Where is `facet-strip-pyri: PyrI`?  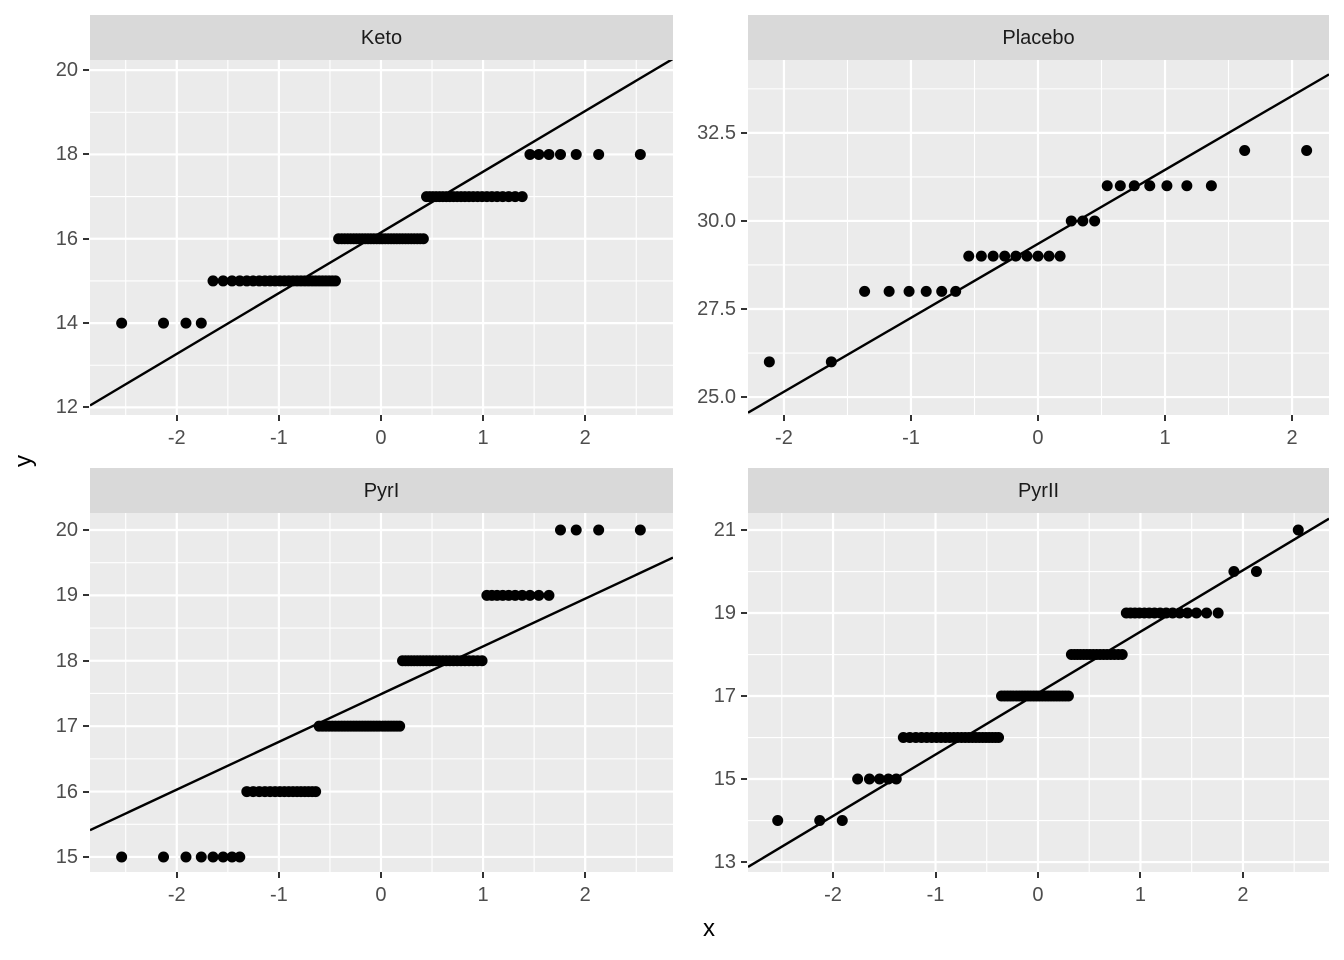
facet-strip-pyri: PyrI is located at coordinates (381, 490).